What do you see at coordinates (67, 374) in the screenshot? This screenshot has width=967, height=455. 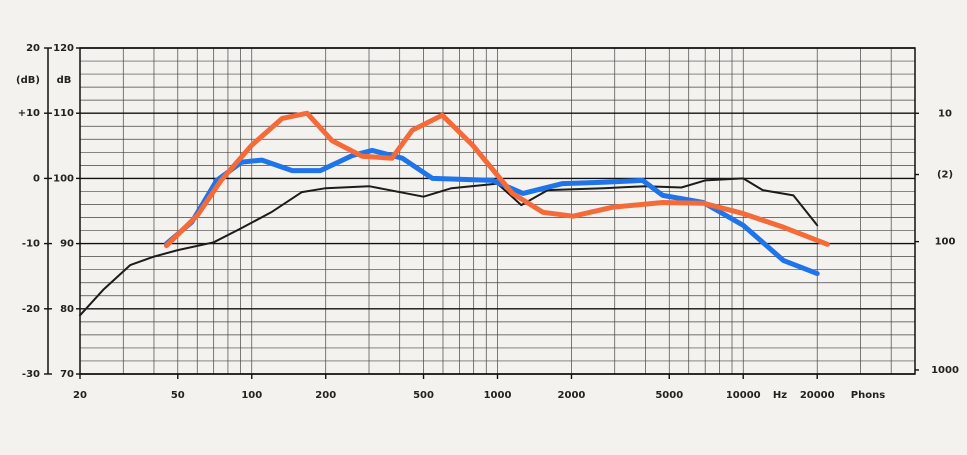 I see `y2-tick-label: 70` at bounding box center [67, 374].